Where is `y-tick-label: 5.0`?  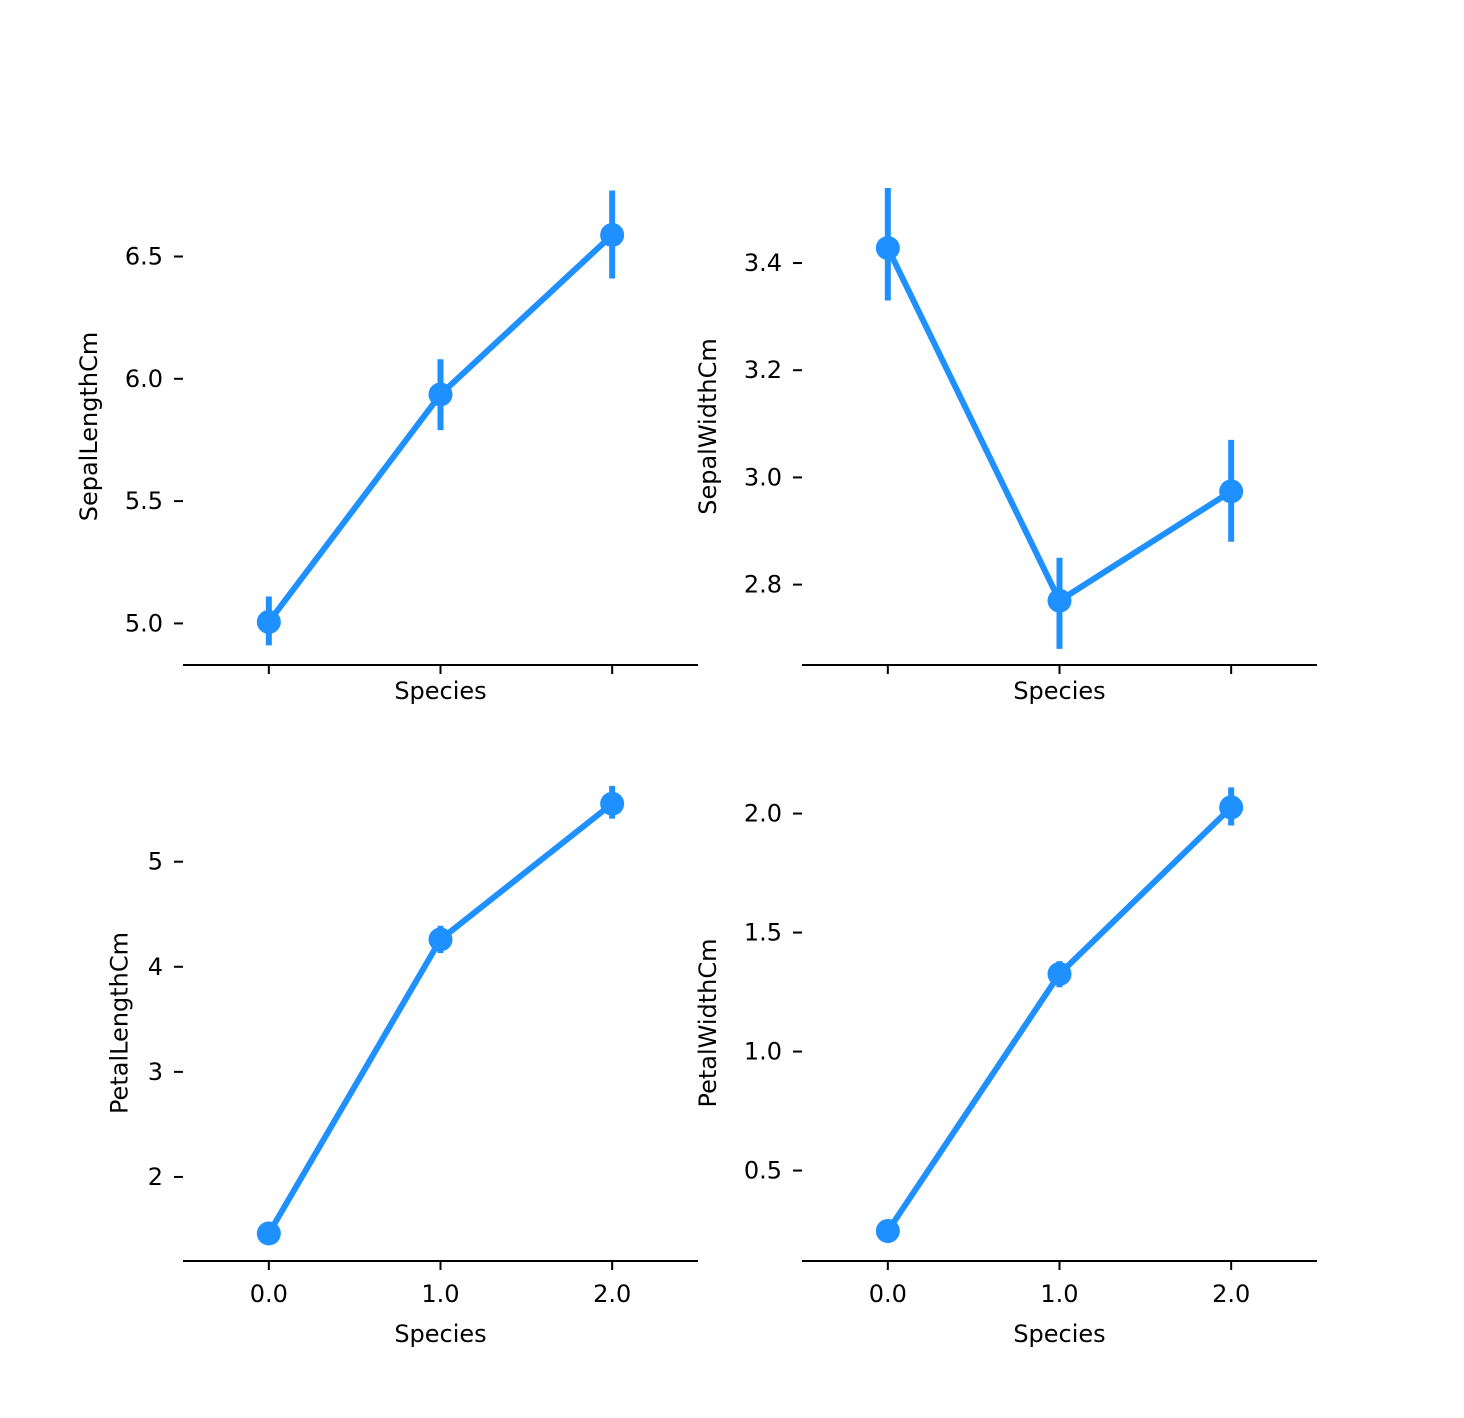 y-tick-label: 5.0 is located at coordinates (144, 623).